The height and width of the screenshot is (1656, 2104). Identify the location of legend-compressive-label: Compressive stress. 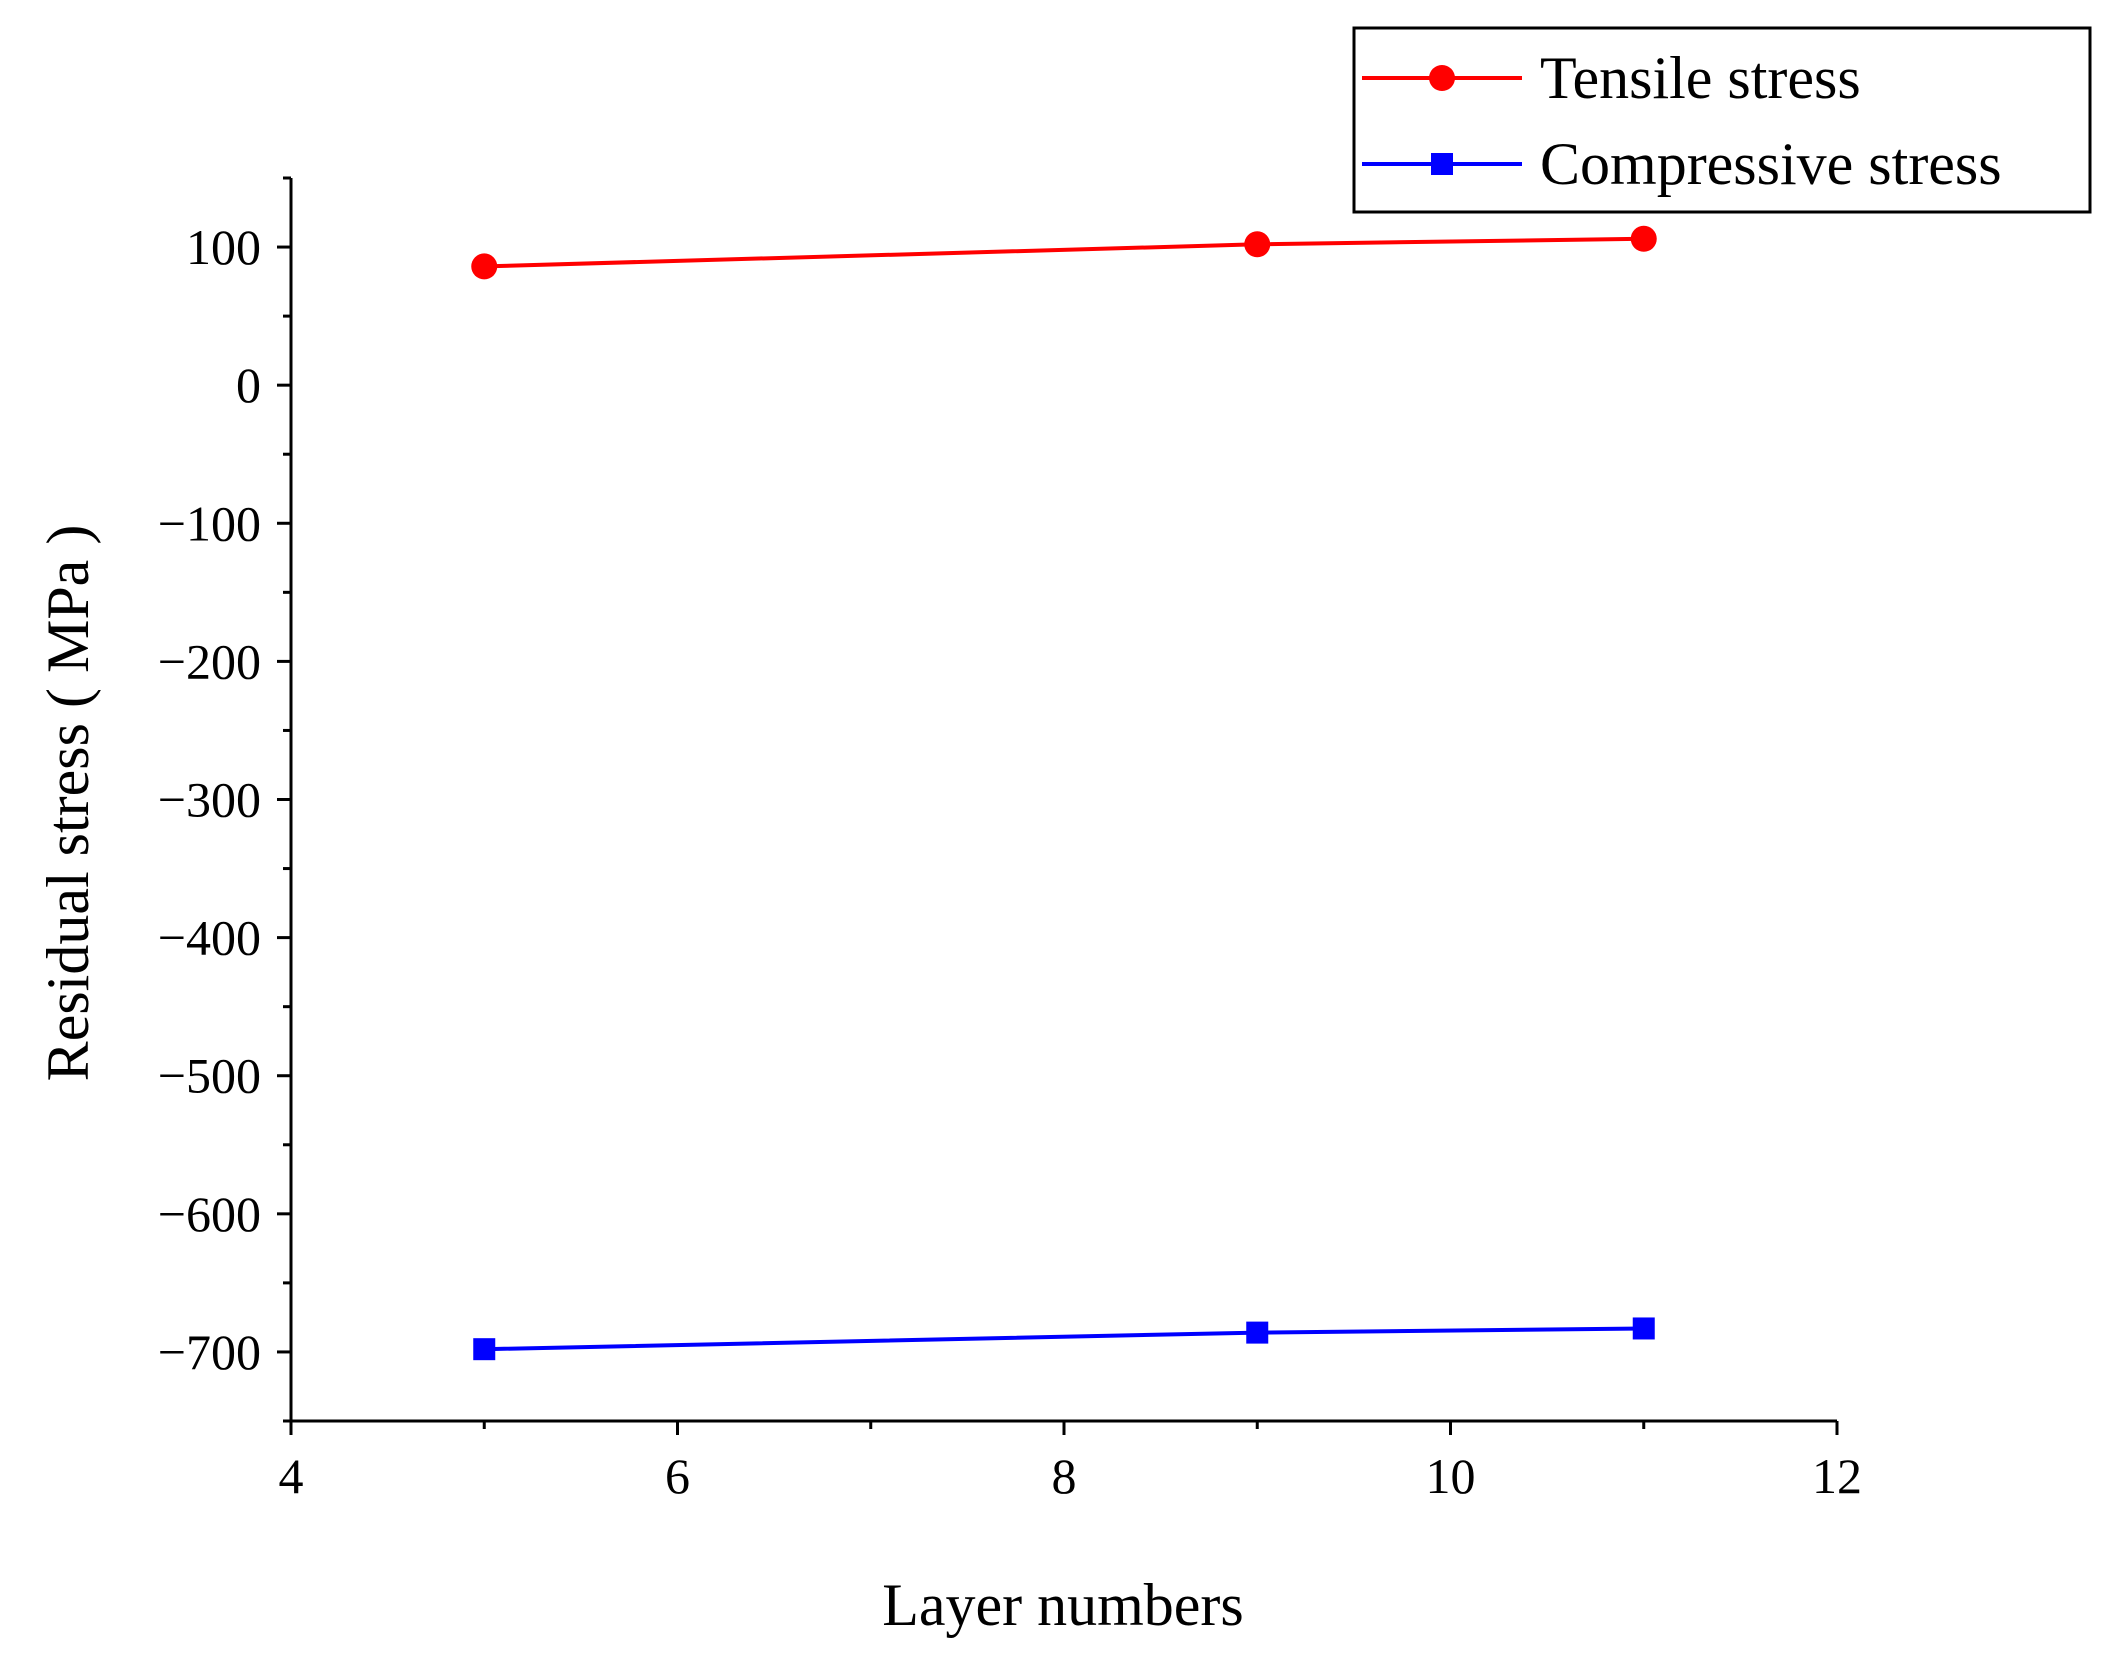
(1771, 164).